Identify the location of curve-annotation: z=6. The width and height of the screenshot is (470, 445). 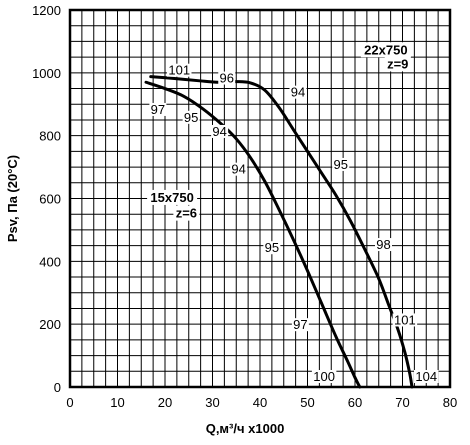
(186, 213).